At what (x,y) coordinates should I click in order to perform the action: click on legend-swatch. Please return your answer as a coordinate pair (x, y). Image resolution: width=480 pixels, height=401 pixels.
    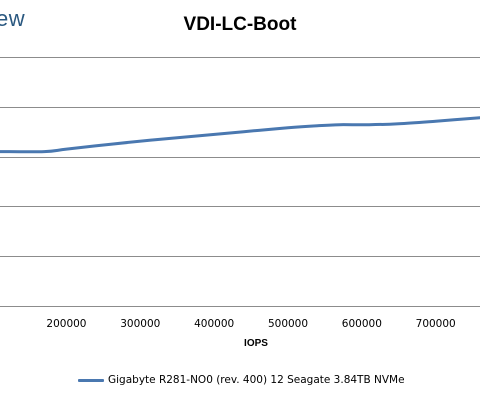
    Looking at the image, I should click on (91, 380).